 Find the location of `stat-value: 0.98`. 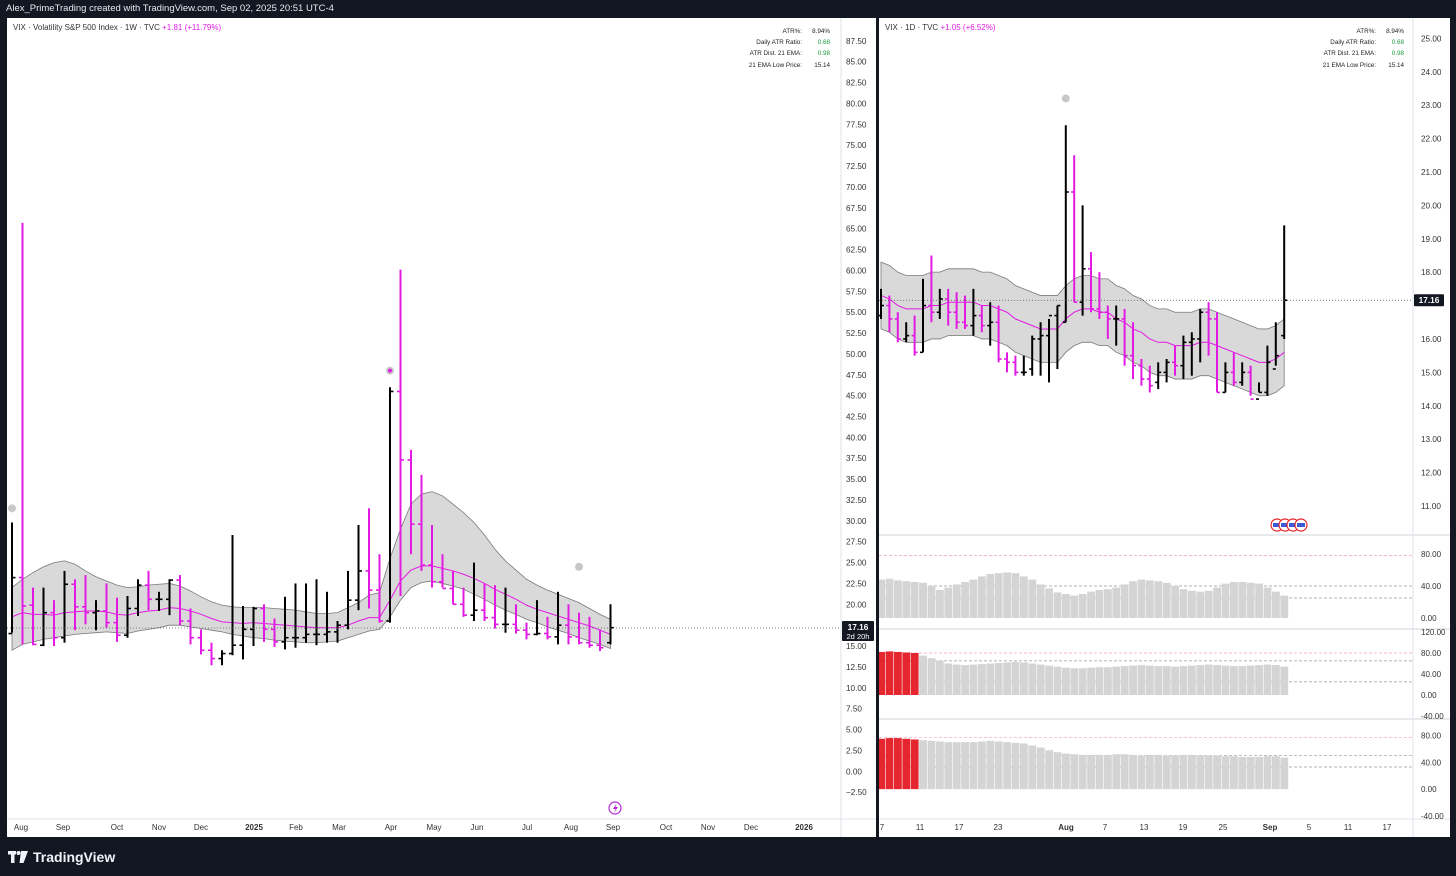

stat-value: 0.98 is located at coordinates (823, 54).